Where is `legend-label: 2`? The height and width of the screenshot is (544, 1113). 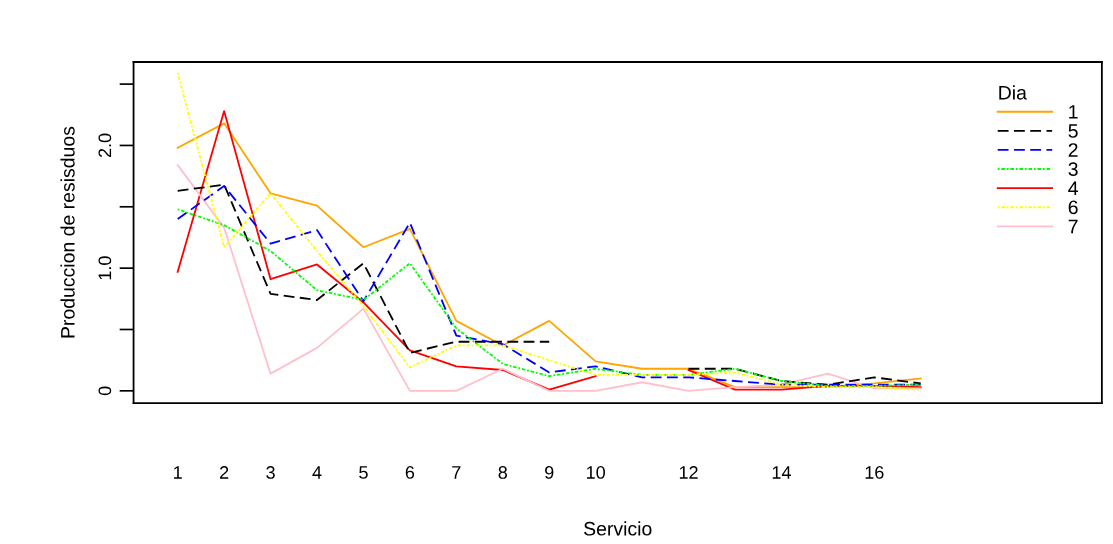 legend-label: 2 is located at coordinates (1073, 150).